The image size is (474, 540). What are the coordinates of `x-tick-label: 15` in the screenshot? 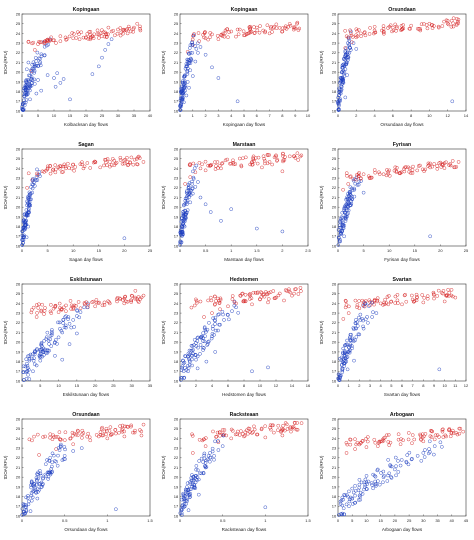 It's located at (70, 115).